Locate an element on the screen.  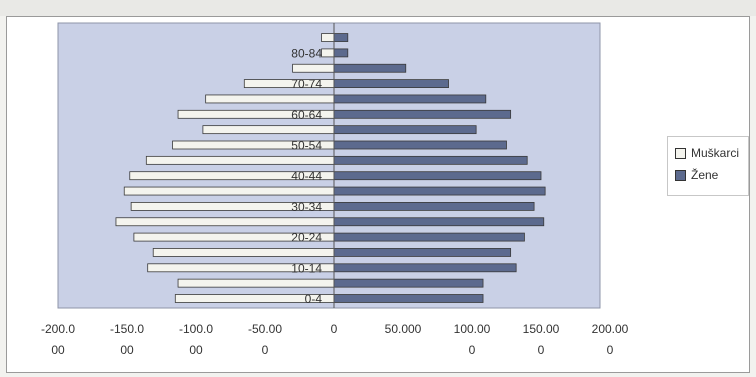
legend-item-muskarci: Muškarci is located at coordinates (707, 153).